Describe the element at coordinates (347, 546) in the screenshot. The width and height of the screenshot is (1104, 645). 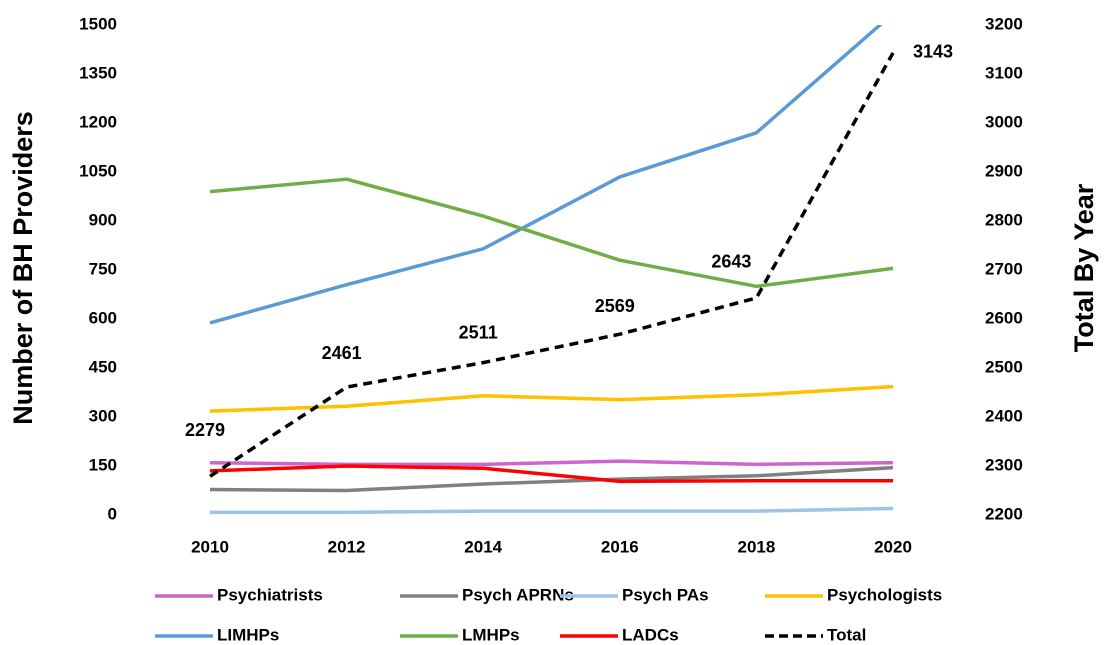
I see `x-tick-label: 2012` at that location.